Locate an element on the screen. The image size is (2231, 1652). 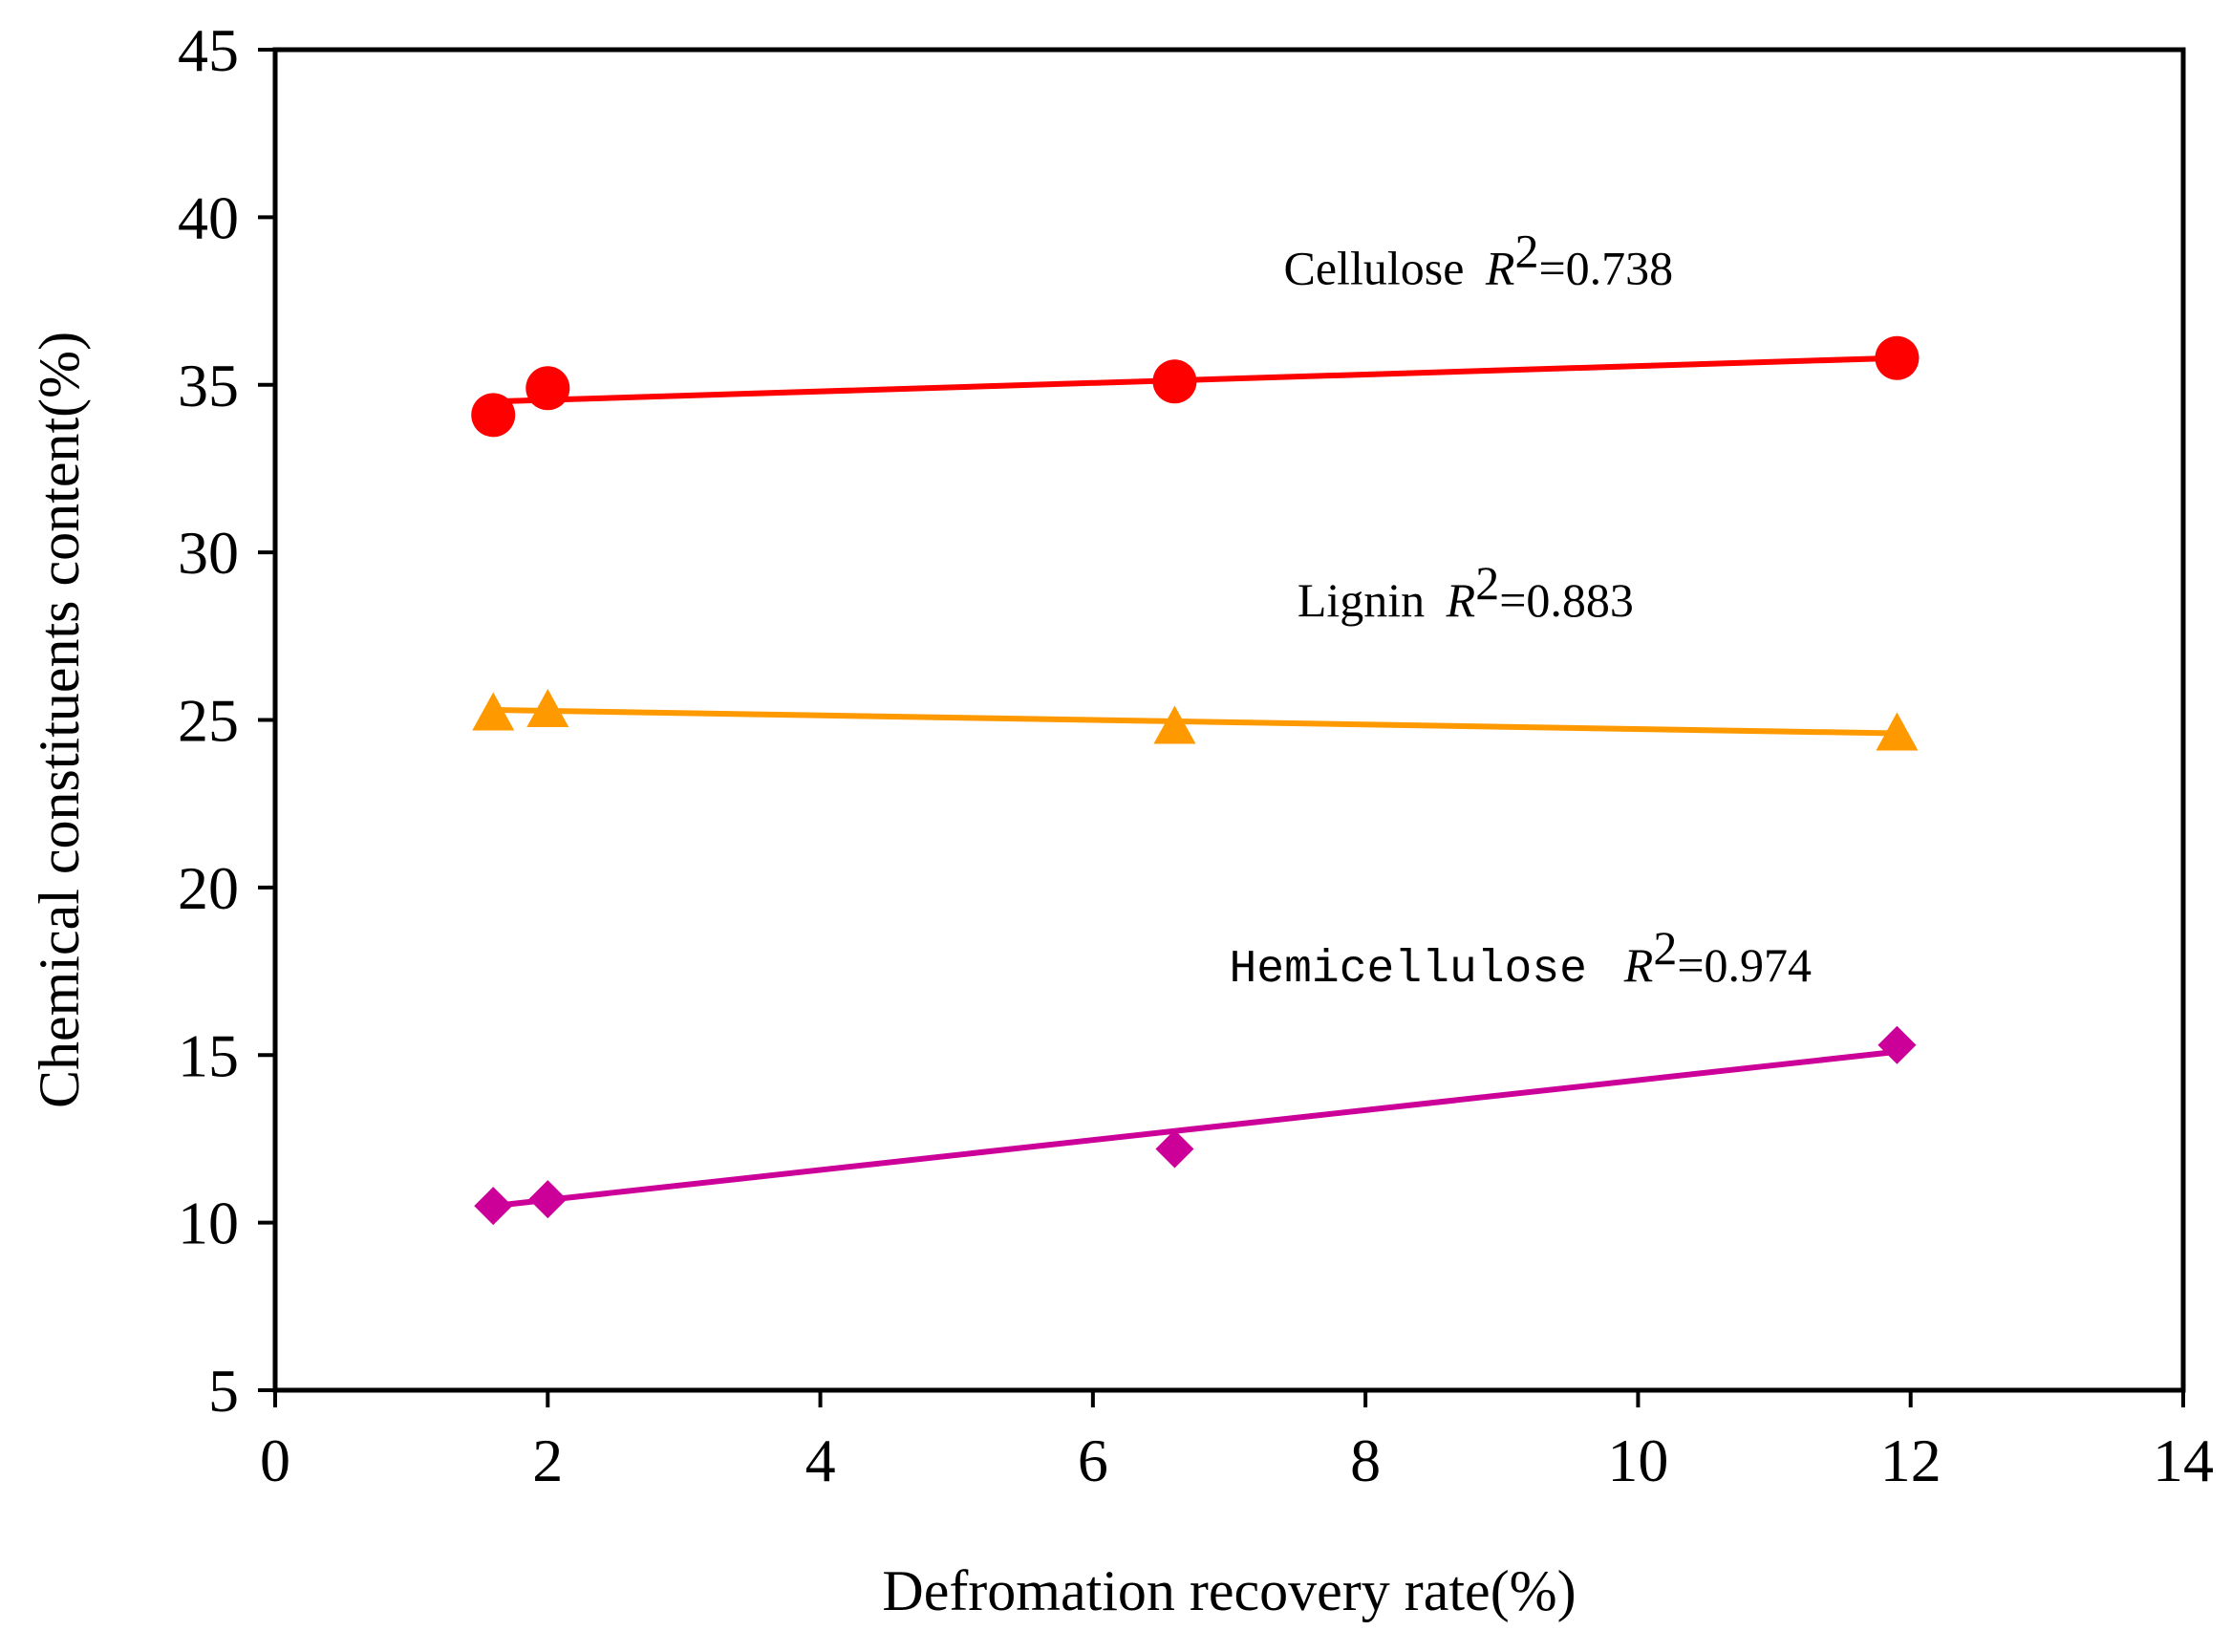
lignin-r2-symbol: R is located at coordinates (1461, 600).